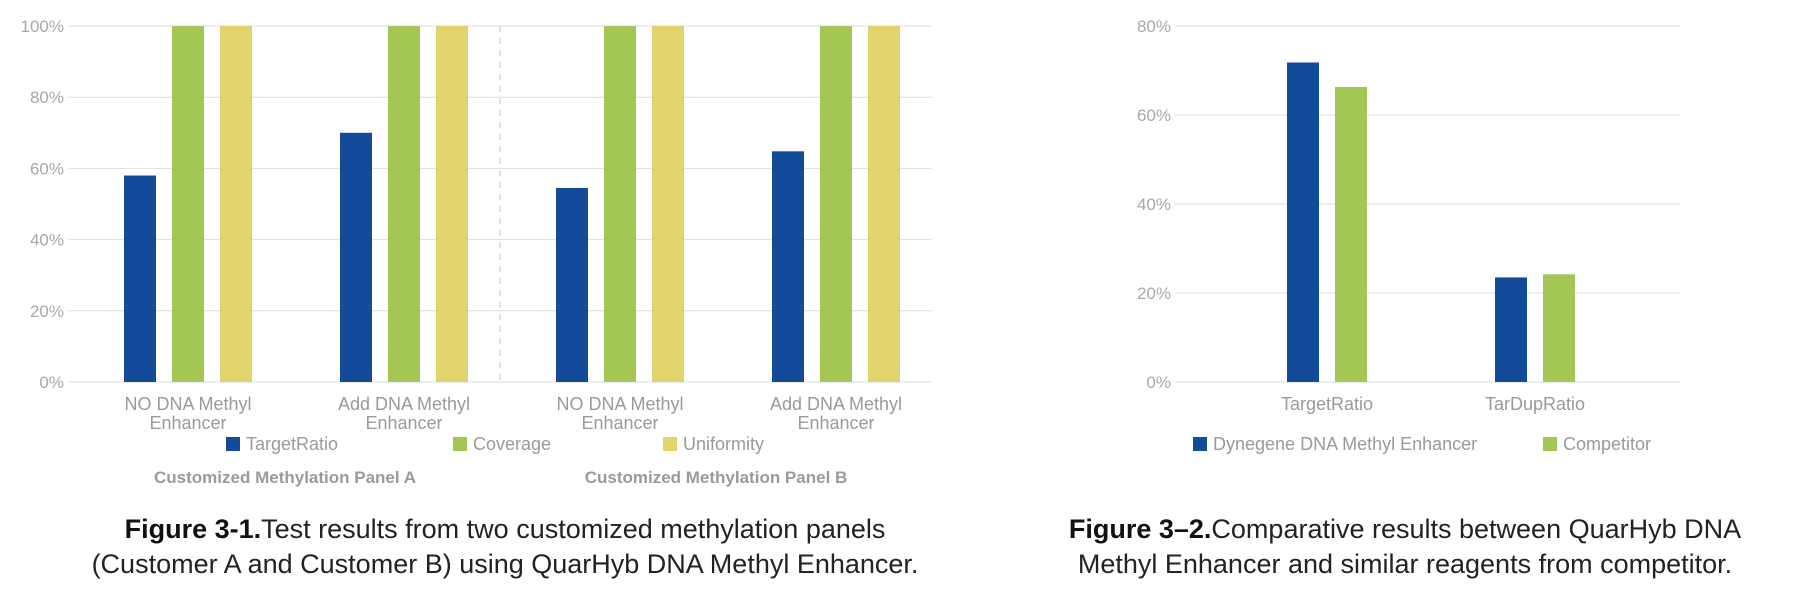 Image resolution: width=1806 pixels, height=608 pixels. Describe the element at coordinates (285, 477) in the screenshot. I see `chart1-group-label-0: Customized Methylation Panel A` at that location.